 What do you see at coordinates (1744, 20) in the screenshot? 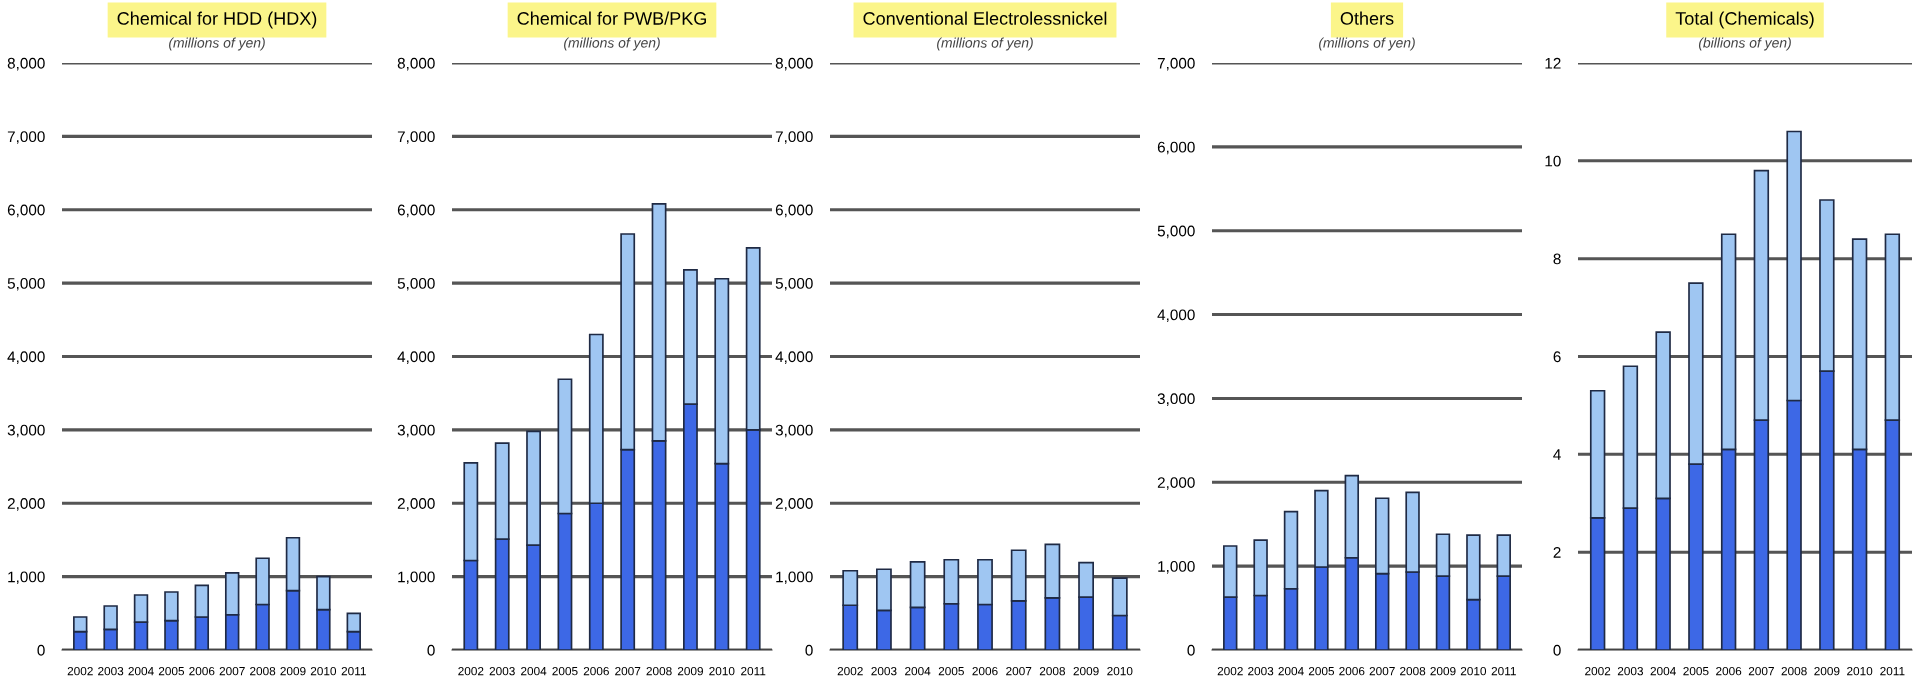
I see `chart-title: Total (Chemicals)` at bounding box center [1744, 20].